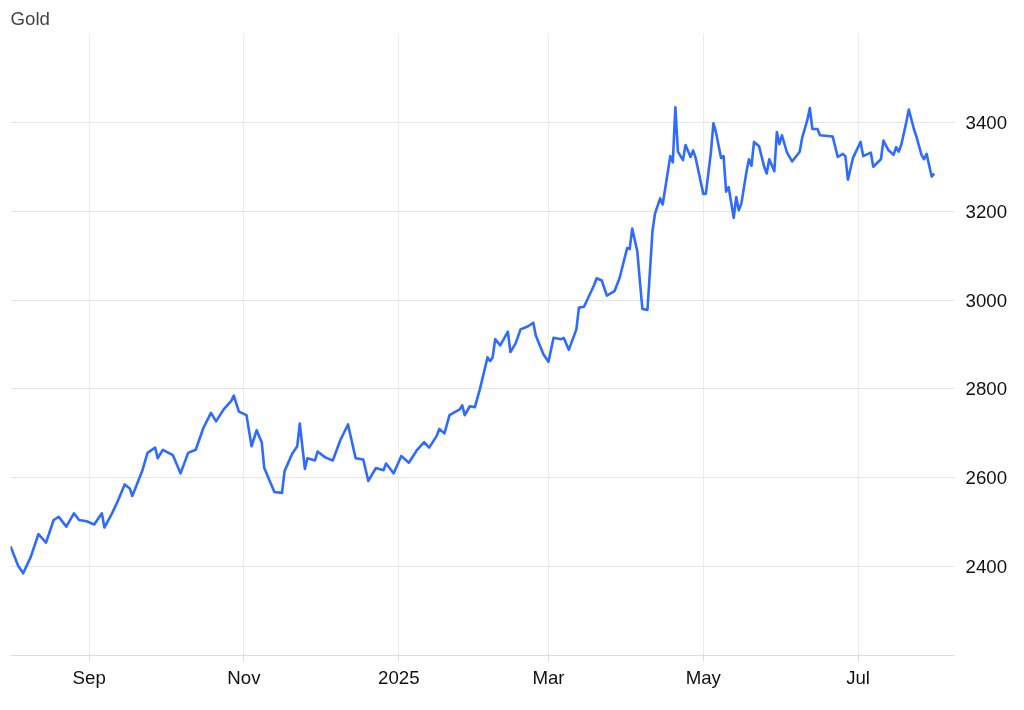  What do you see at coordinates (986, 389) in the screenshot?
I see `y-tick-label: 2800` at bounding box center [986, 389].